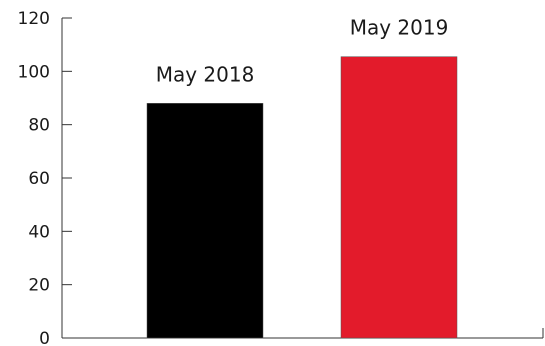  Describe the element at coordinates (205, 74) in the screenshot. I see `bar-category-label: May 2018` at that location.